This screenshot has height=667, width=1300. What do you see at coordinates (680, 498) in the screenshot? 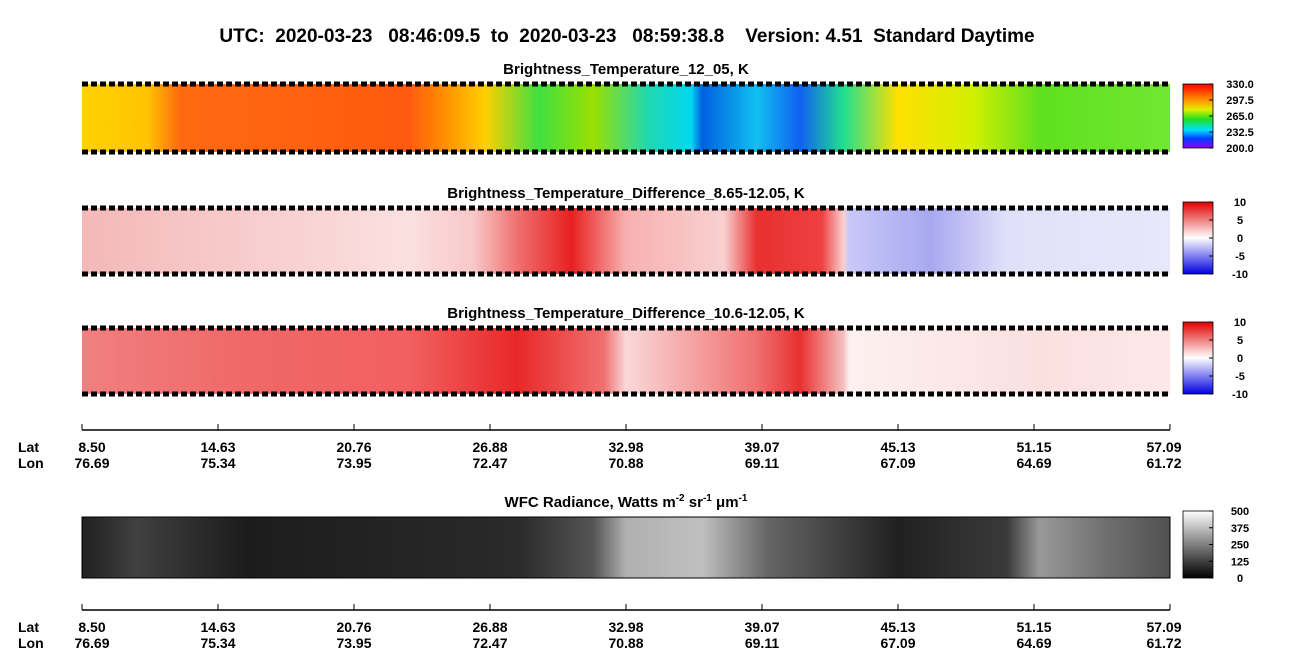
I see `superscript: -2` at bounding box center [680, 498].